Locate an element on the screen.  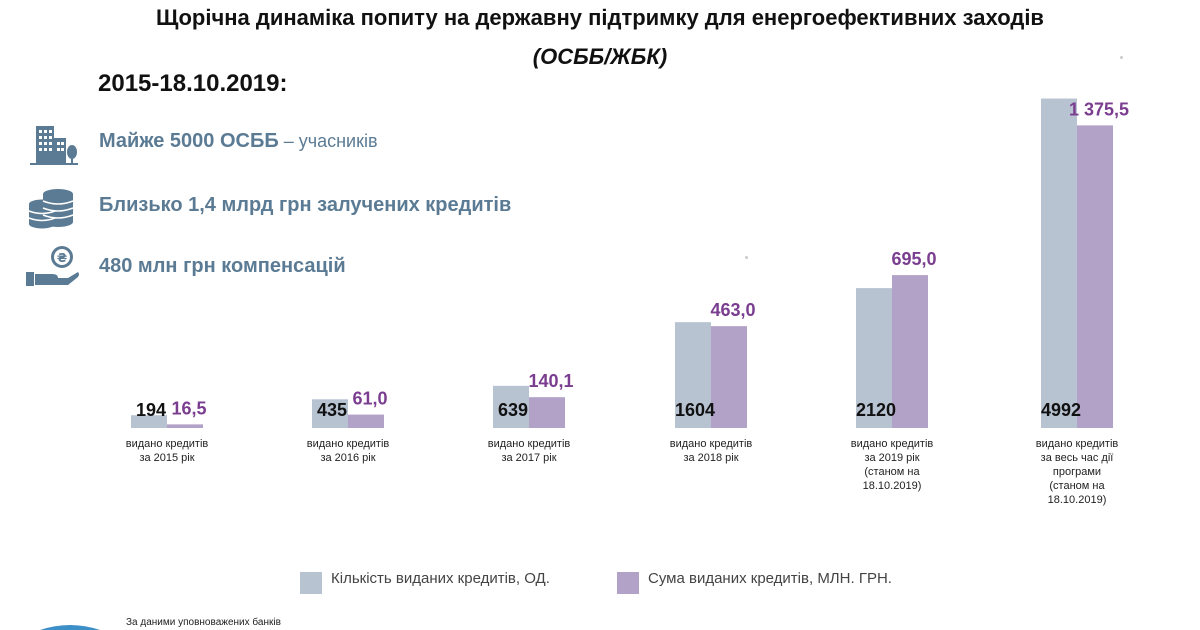
category-label: за 2016 рік is located at coordinates (347, 458).